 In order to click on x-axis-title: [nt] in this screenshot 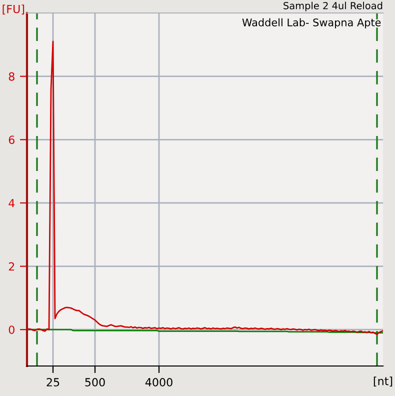, I will do `click(383, 381)`.